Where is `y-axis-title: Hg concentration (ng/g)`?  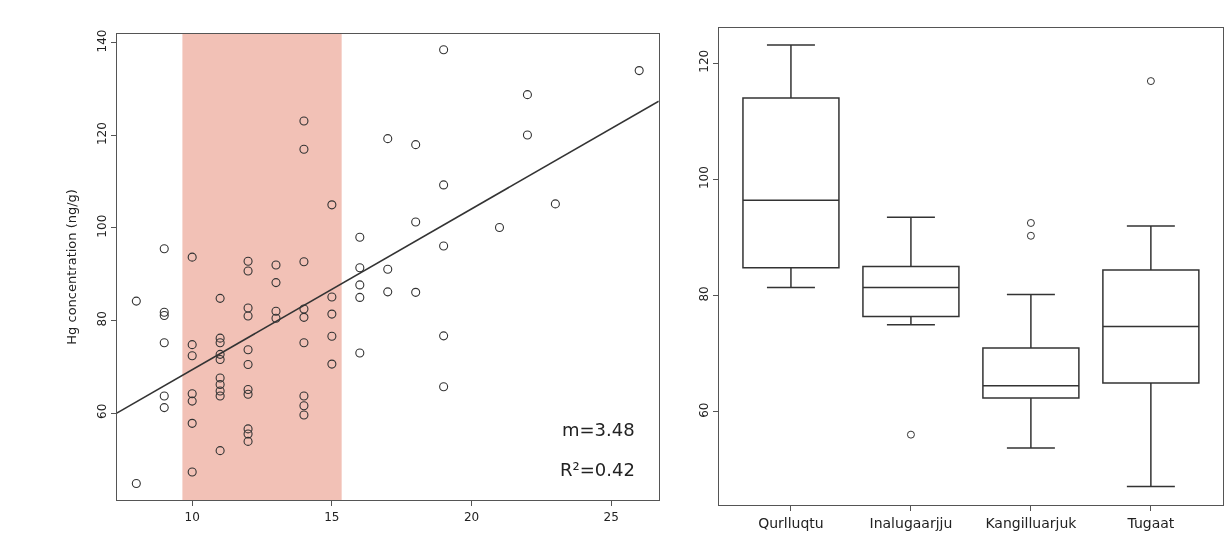 y-axis-title: Hg concentration (ng/g) is located at coordinates (71, 267).